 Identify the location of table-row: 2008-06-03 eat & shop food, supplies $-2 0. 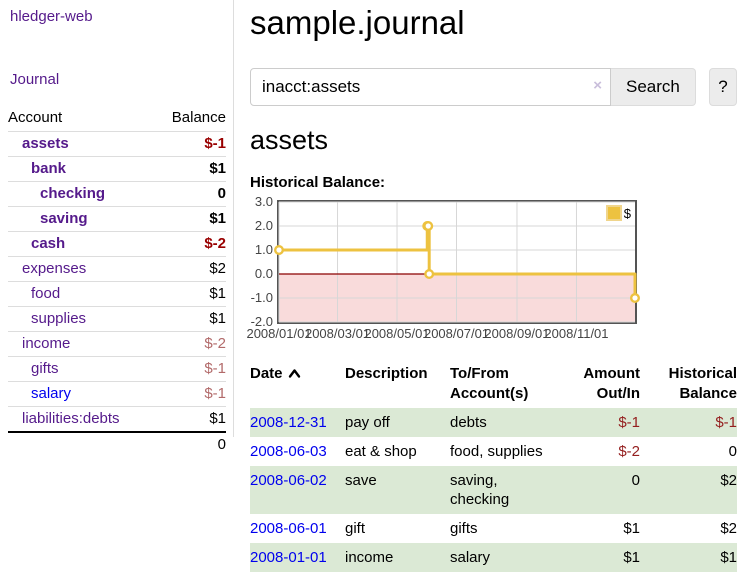
(493, 451).